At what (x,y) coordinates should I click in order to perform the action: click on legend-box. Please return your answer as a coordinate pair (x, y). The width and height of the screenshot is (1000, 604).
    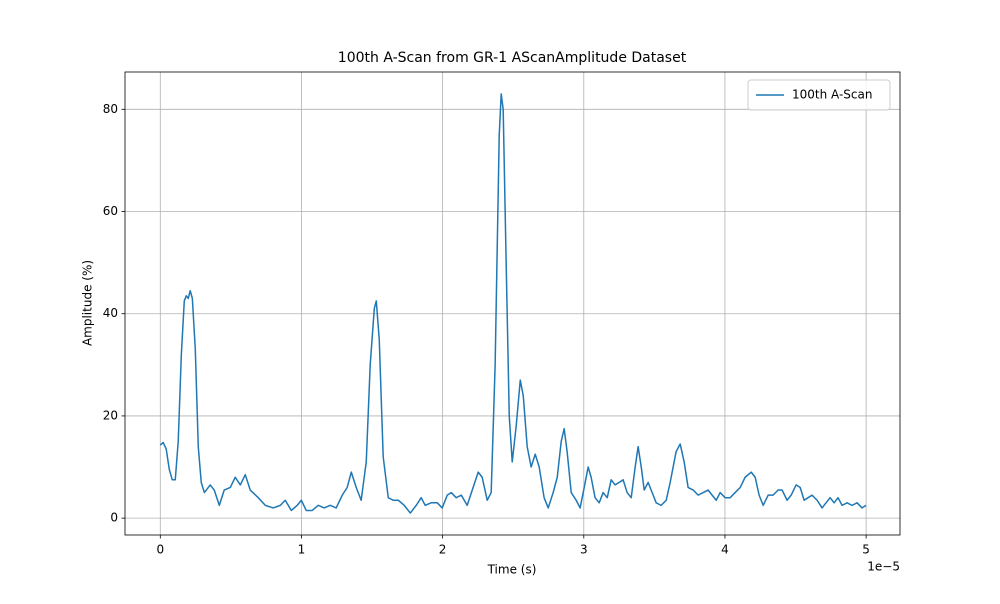
    Looking at the image, I should click on (819, 95).